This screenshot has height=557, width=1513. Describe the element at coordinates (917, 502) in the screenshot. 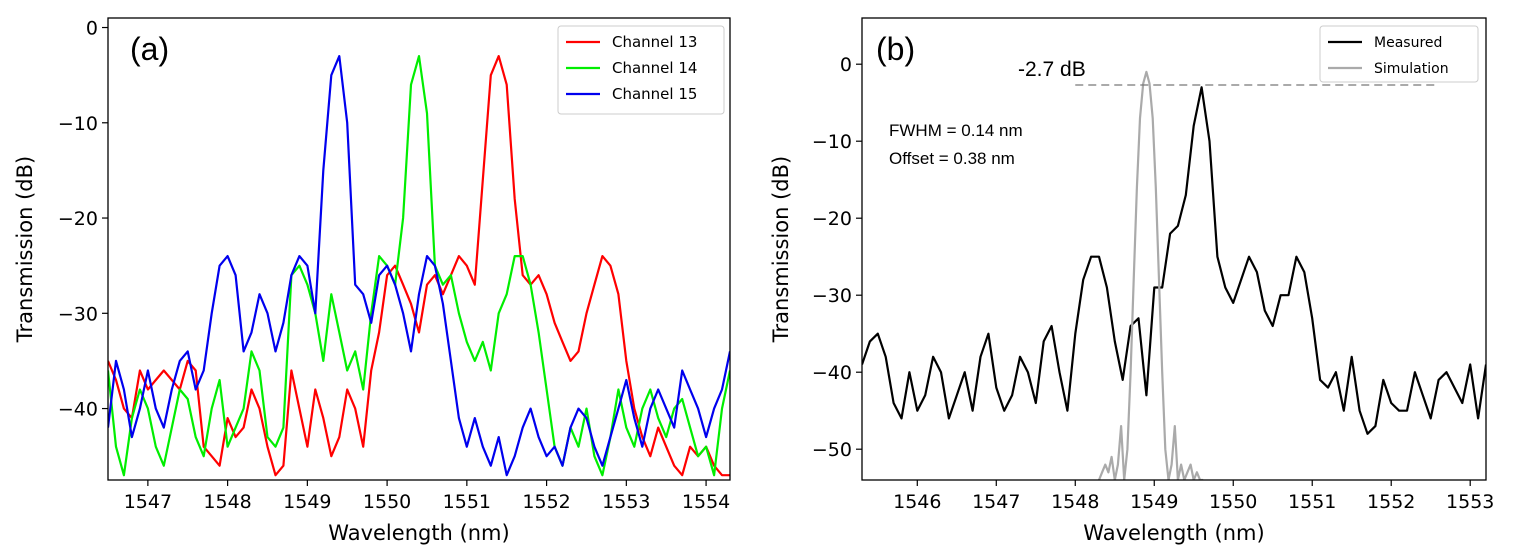

I see `x-tick-label: 1546` at that location.